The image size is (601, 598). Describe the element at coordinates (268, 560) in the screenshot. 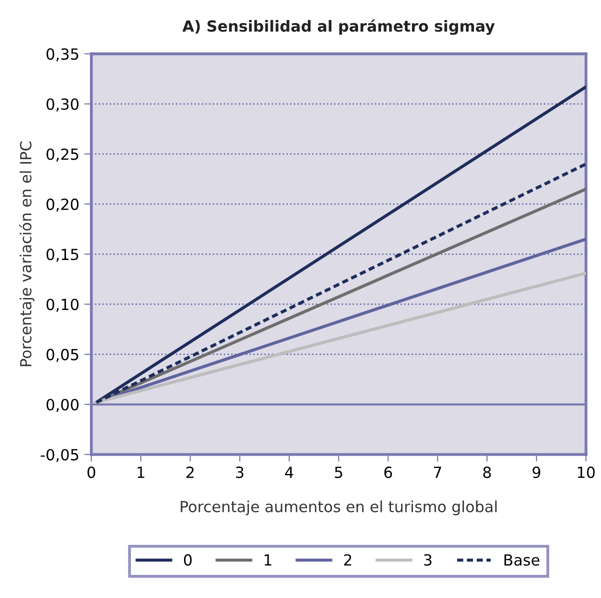

I see `legend-label: 1` at that location.